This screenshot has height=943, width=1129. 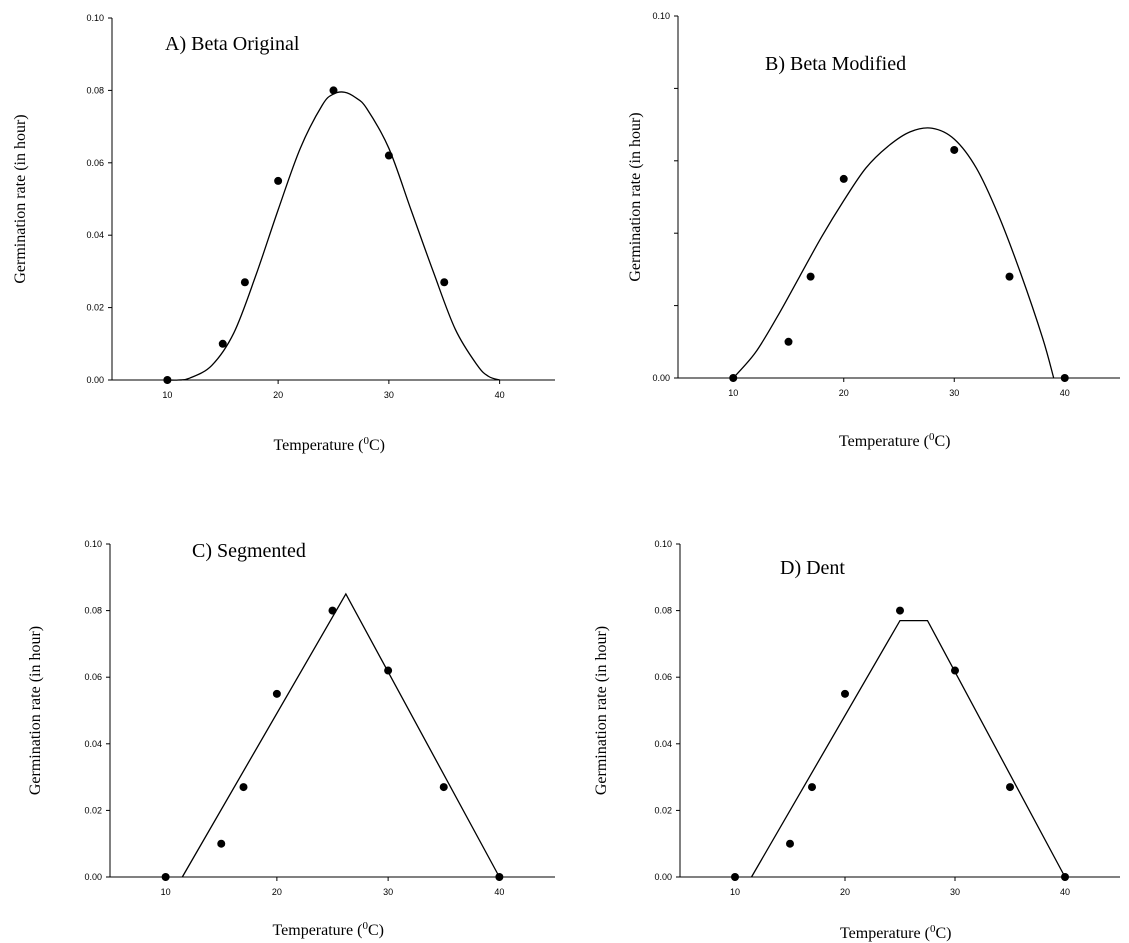 What do you see at coordinates (249, 551) in the screenshot?
I see `panel-title: C) Segmented` at bounding box center [249, 551].